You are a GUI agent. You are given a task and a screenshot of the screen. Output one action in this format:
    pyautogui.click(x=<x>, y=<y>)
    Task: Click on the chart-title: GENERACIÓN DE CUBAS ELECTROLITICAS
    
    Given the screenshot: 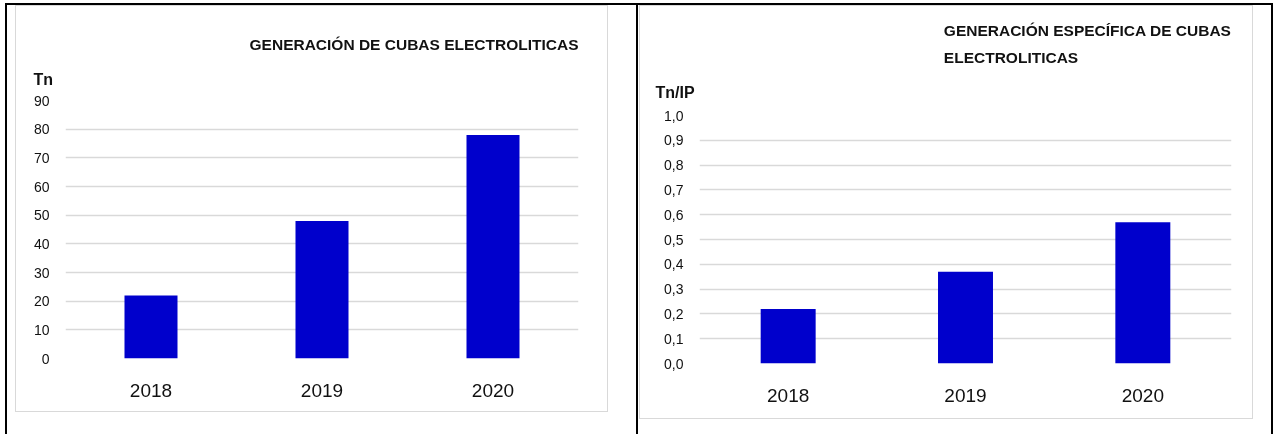 What is the action you would take?
    pyautogui.click(x=414, y=44)
    